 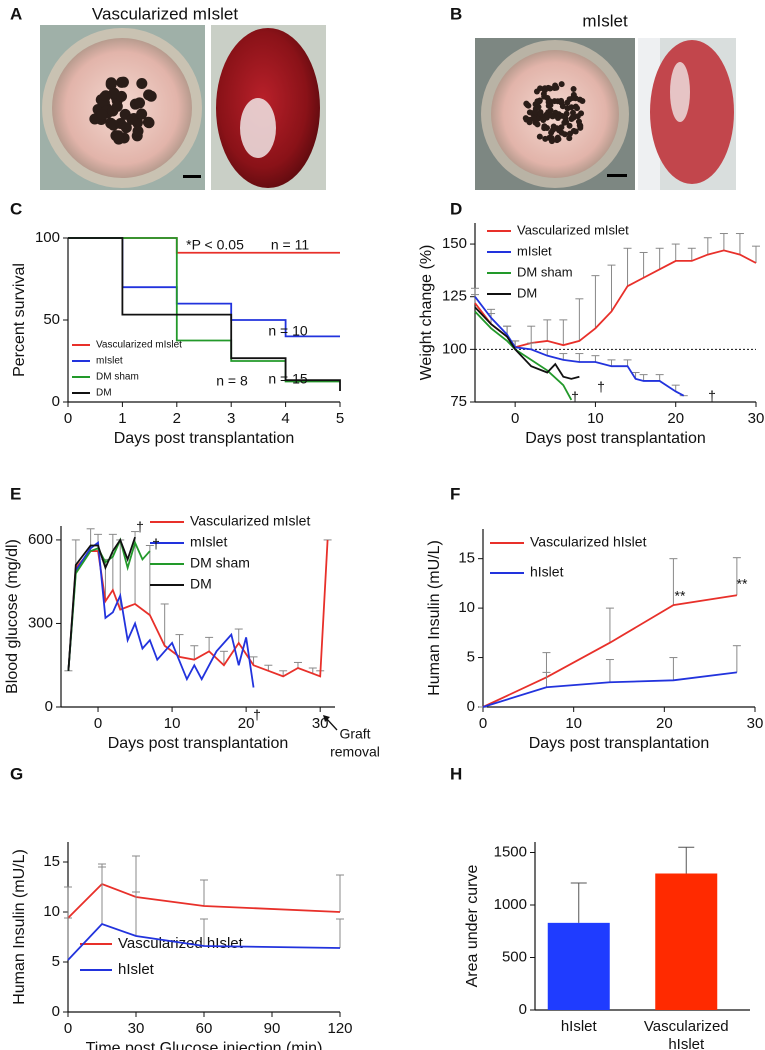 I want to click on x-tick-label: 60, so click(x=204, y=1028).